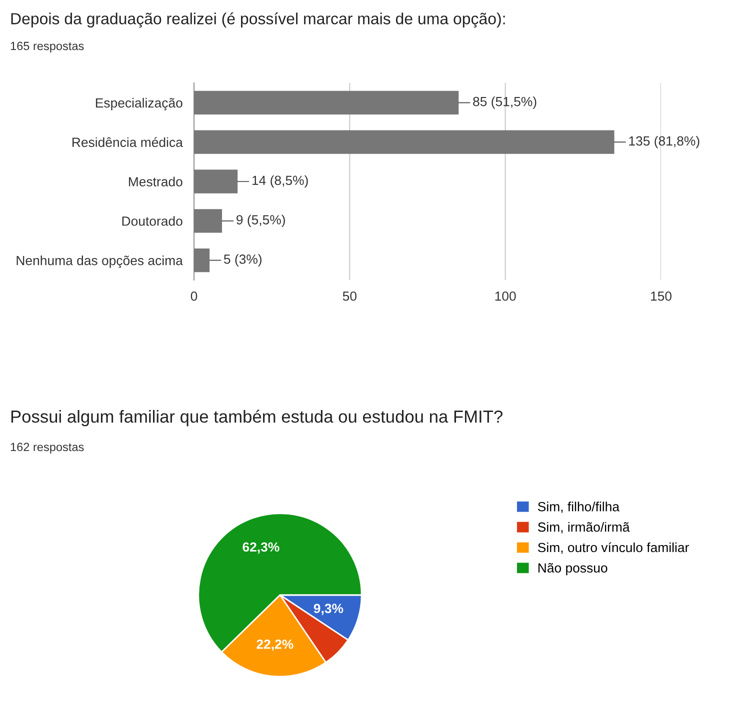  What do you see at coordinates (243, 260) in the screenshot?
I see `data-label: 5 (3%)` at bounding box center [243, 260].